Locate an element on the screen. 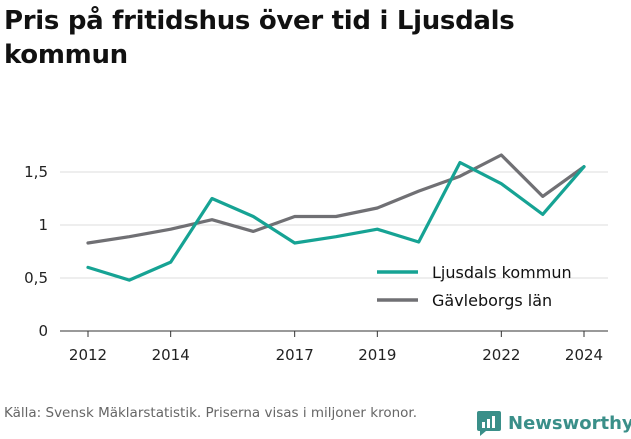 The image size is (631, 439). y-tick-label: 0,5 is located at coordinates (36, 278).